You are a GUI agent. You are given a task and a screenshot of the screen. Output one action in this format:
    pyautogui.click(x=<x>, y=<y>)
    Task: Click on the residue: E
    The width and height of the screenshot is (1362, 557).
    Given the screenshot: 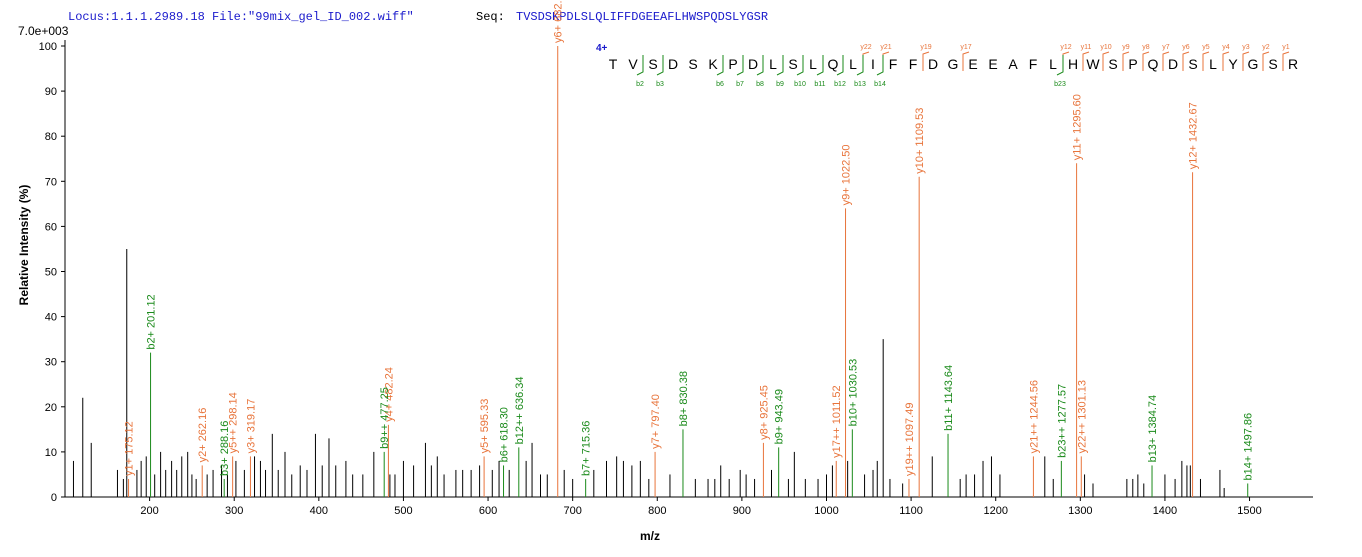 What is the action you would take?
    pyautogui.click(x=972, y=64)
    